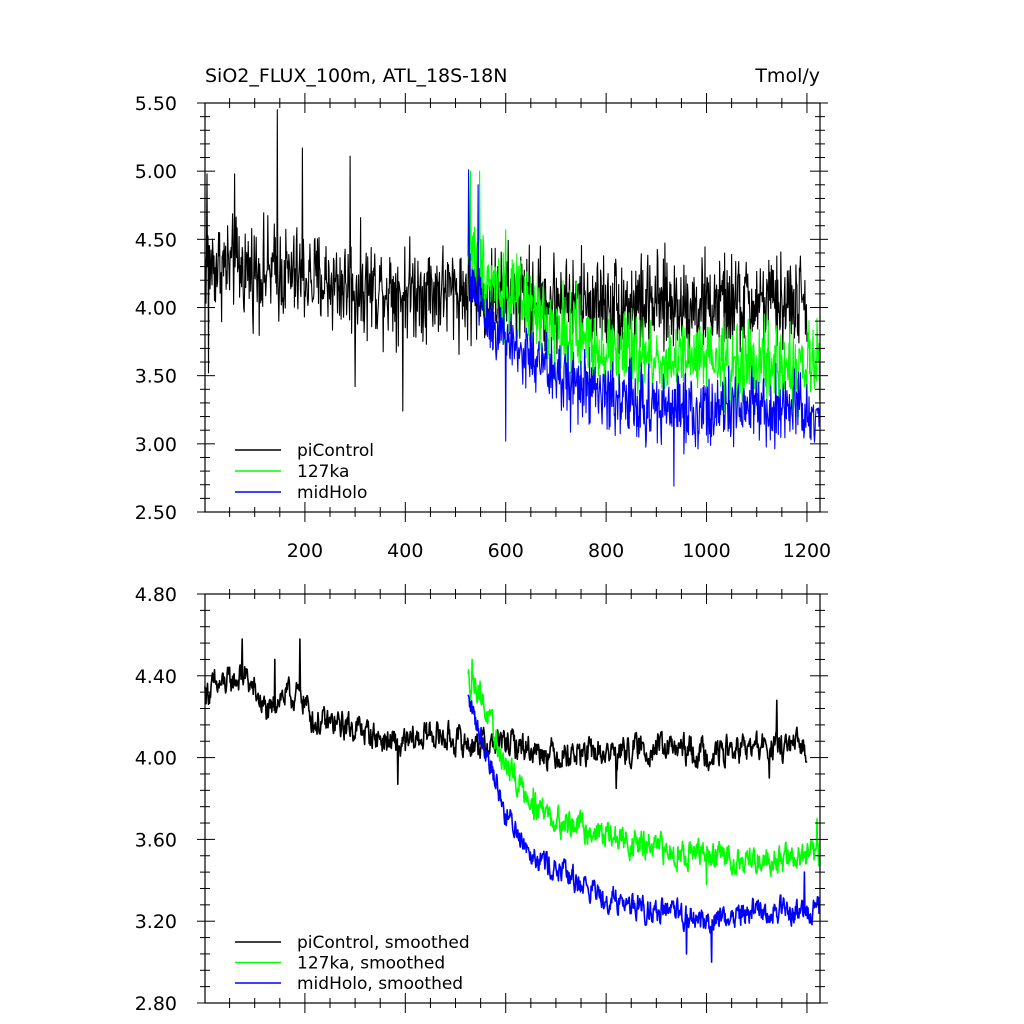 Image resolution: width=1024 pixels, height=1024 pixels. What do you see at coordinates (380, 984) in the screenshot?
I see `legend-label: midHolo, smoothed` at bounding box center [380, 984].